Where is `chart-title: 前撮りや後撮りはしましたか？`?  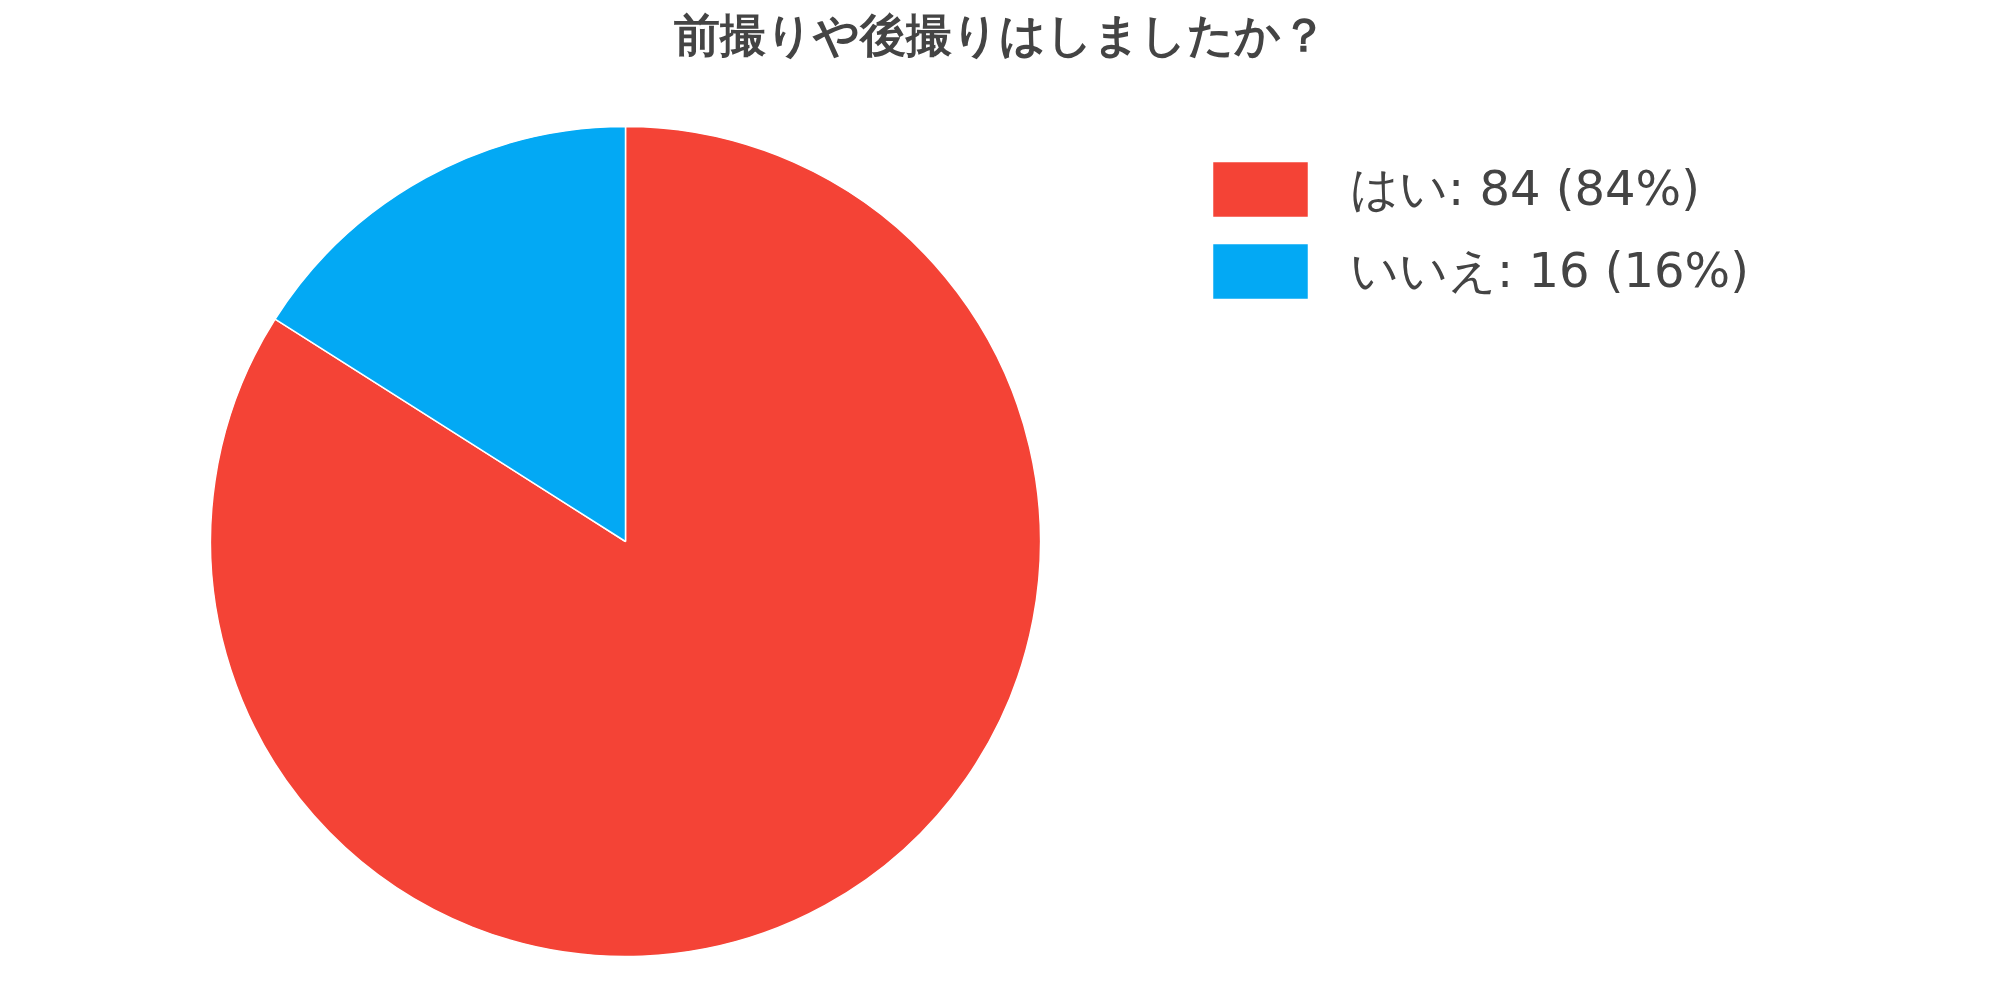 chart-title: 前撮りや後撮りはしましたか？ is located at coordinates (1000, 34).